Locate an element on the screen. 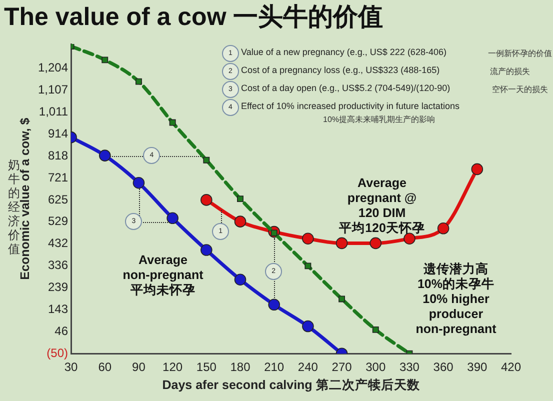 This screenshot has height=401, width=553. chart-title: The value of a cow 一头牛的价值 is located at coordinates (194, 17).